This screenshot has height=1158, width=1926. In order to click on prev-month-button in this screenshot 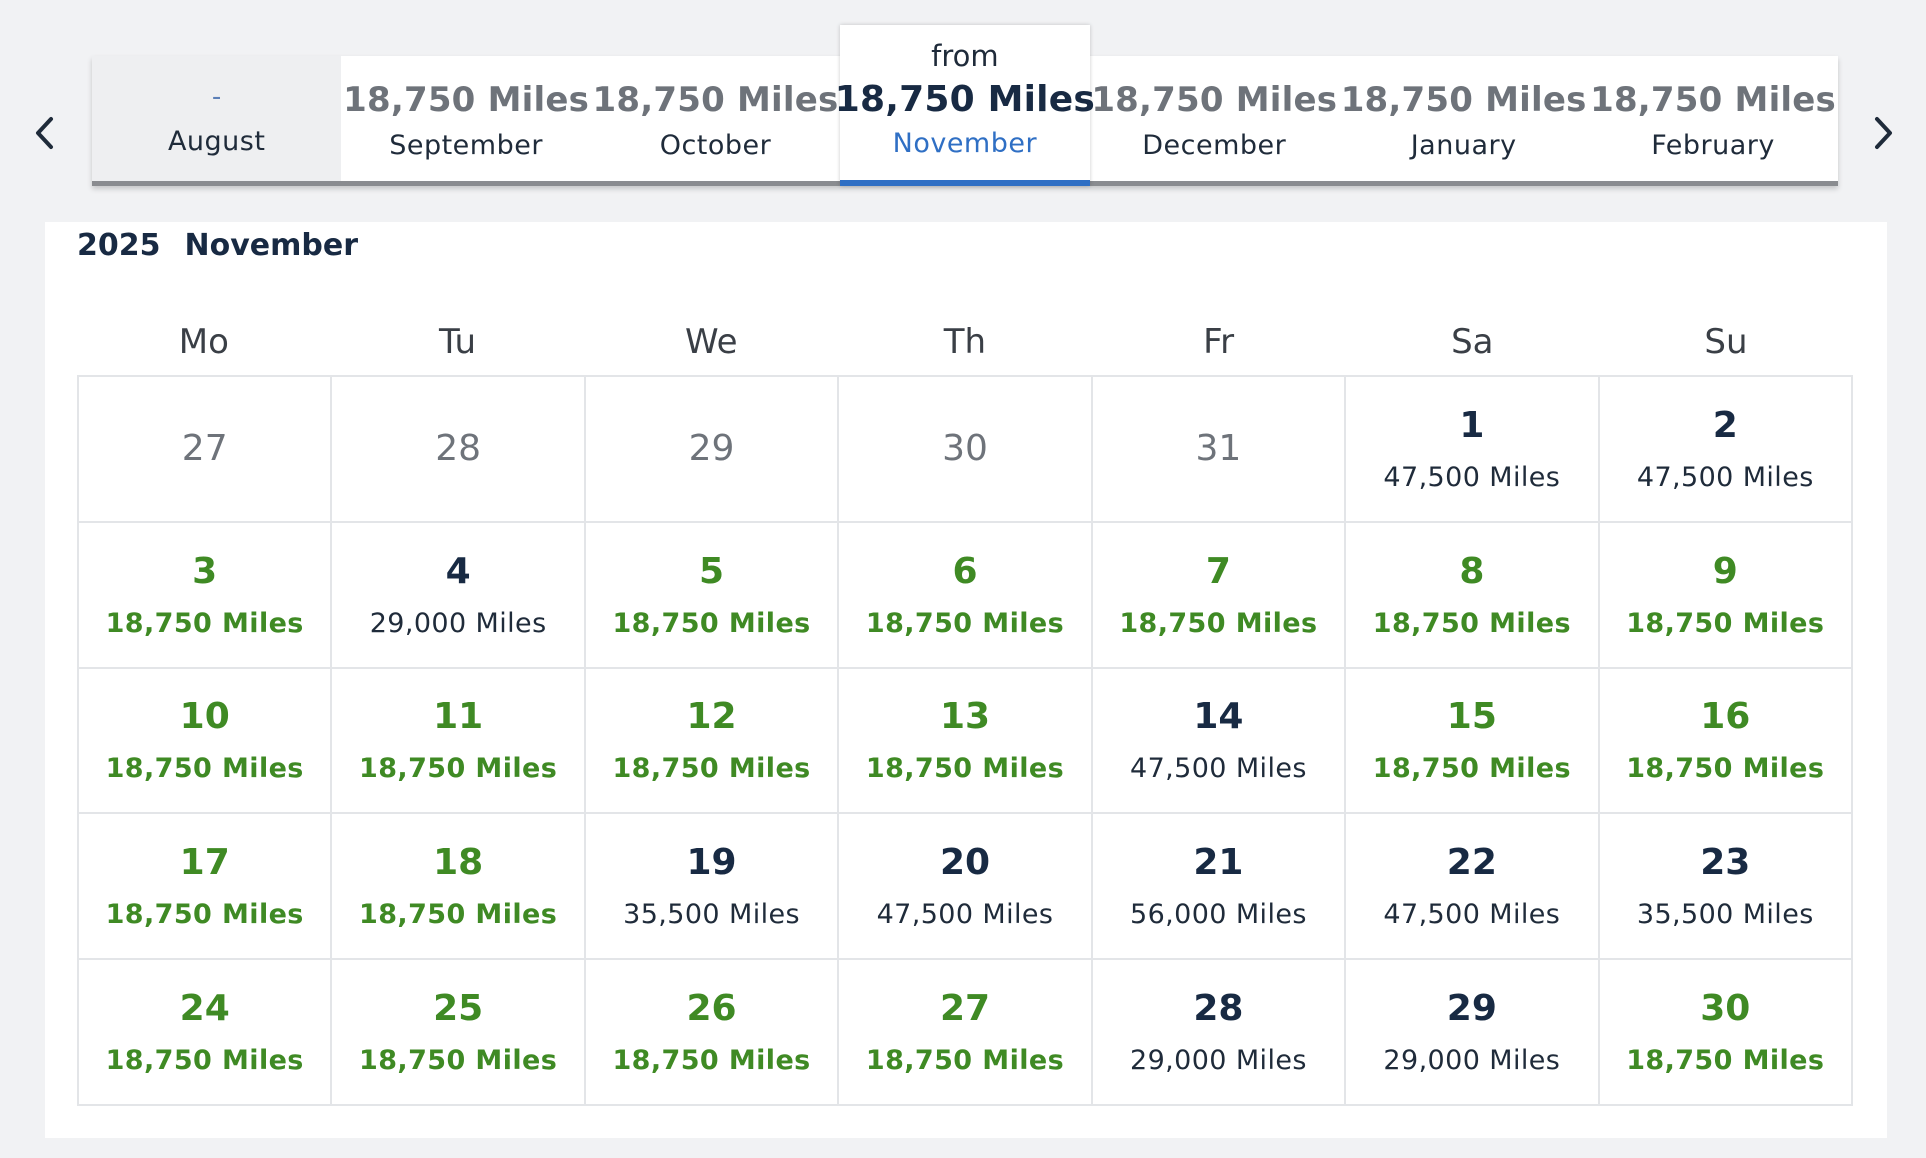, I will do `click(44, 133)`.